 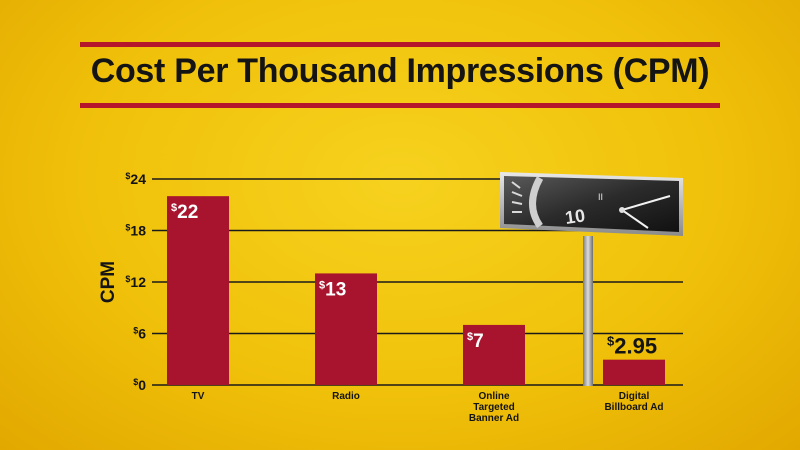 I want to click on data-label: $7, so click(x=475, y=341).